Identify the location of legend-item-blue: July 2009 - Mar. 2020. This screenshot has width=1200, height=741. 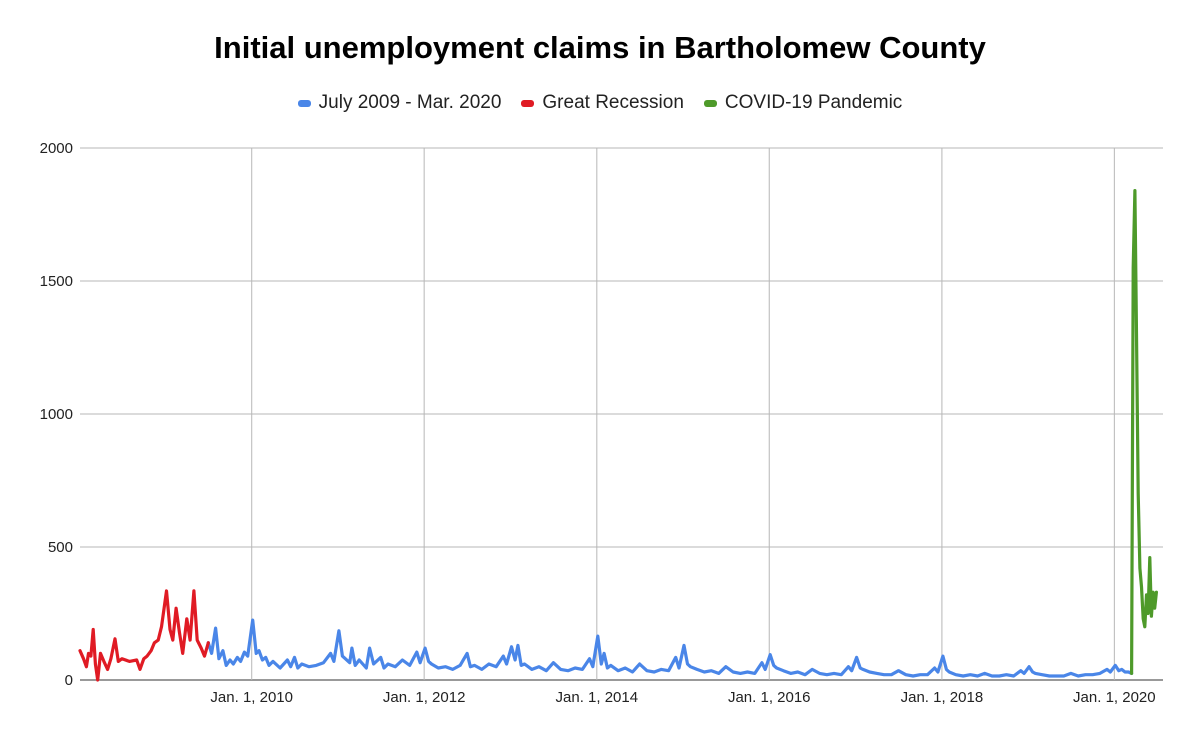
(399, 103).